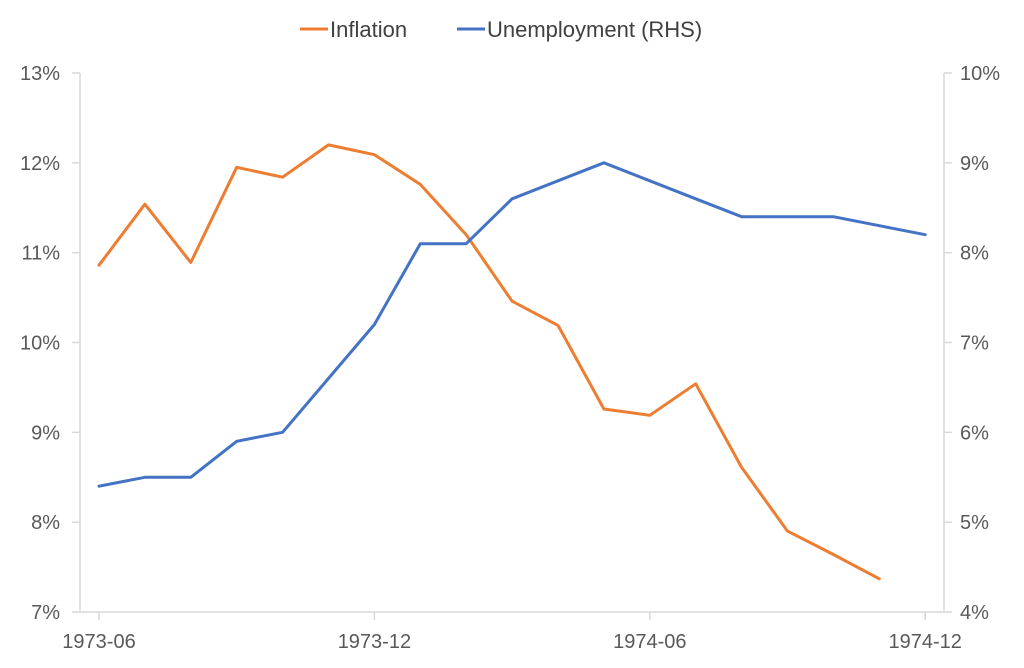 The width and height of the screenshot is (1024, 668). Describe the element at coordinates (924, 642) in the screenshot. I see `x-tick-label: 1974-12` at that location.